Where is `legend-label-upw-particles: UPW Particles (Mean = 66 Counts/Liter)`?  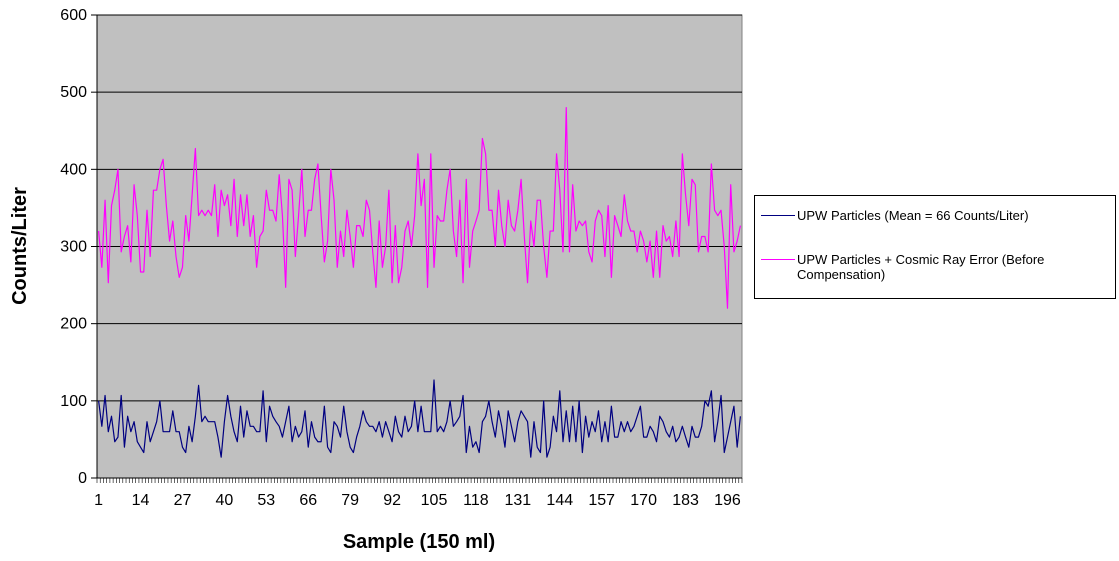 legend-label-upw-particles: UPW Particles (Mean = 66 Counts/Liter) is located at coordinates (913, 215).